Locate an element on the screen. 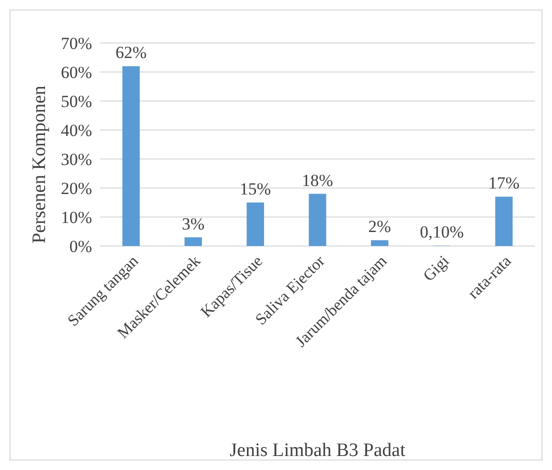 The image size is (552, 470). data-label: 0,10% is located at coordinates (442, 232).